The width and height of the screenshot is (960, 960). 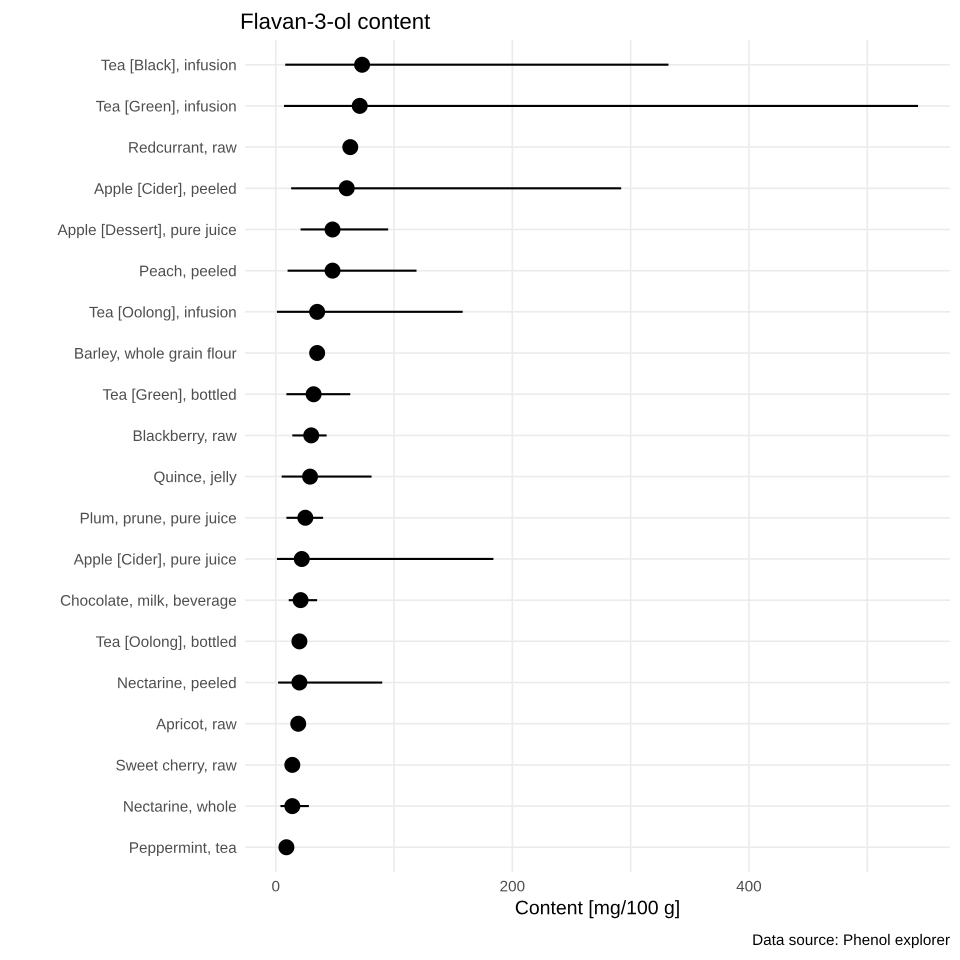 What do you see at coordinates (180, 807) in the screenshot?
I see `y-tick-label: Nectarine, whole` at bounding box center [180, 807].